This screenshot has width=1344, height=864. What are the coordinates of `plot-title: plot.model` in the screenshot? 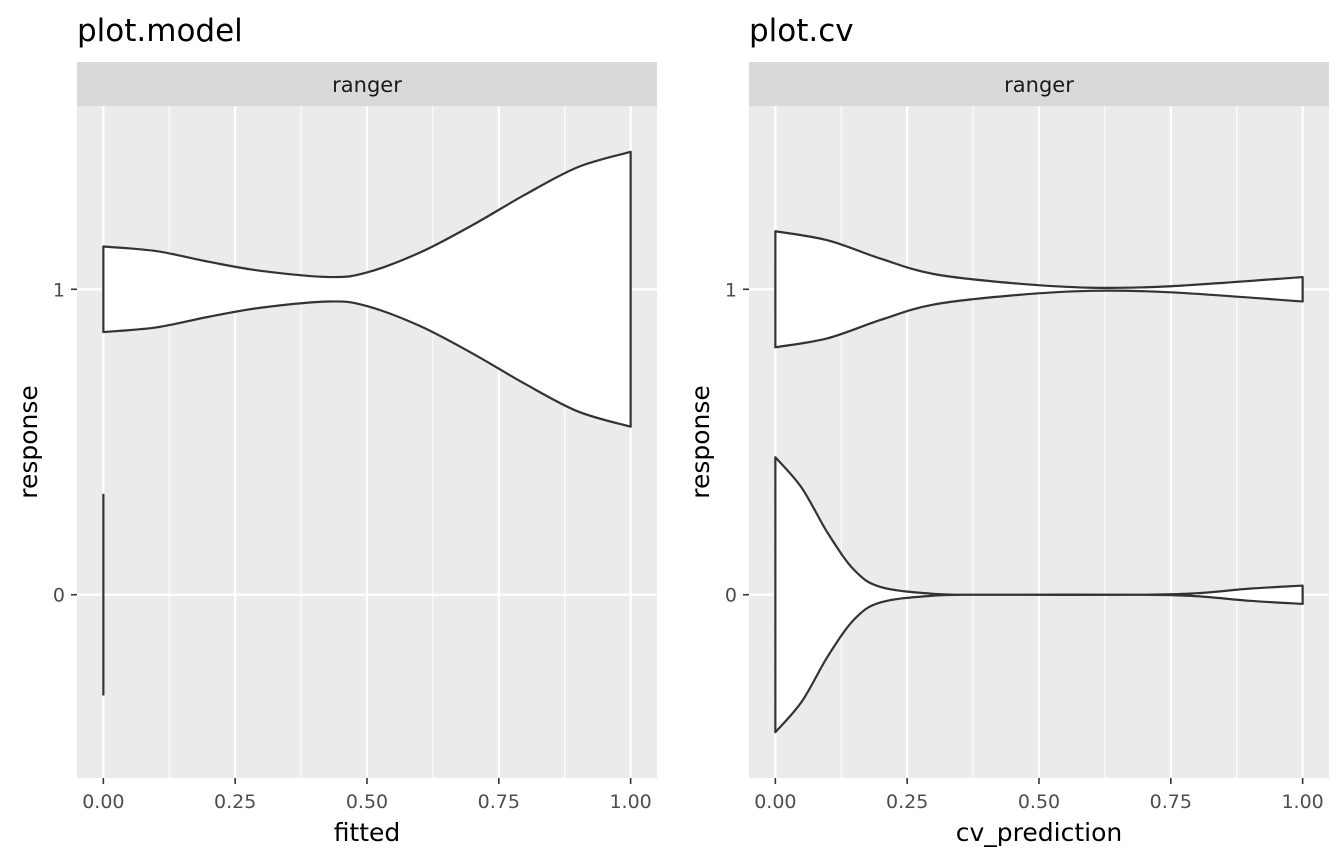 It's located at (160, 31).